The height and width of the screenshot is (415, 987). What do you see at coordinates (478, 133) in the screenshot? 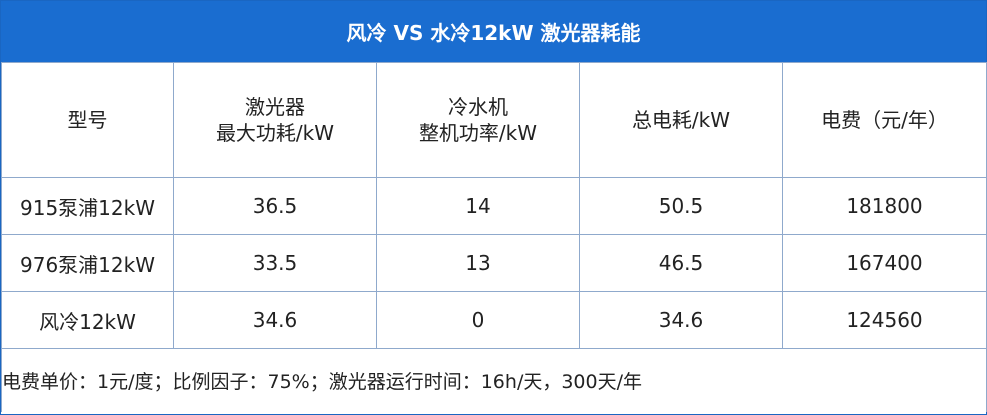
I see `header-line: 整机功率/kW` at bounding box center [478, 133].